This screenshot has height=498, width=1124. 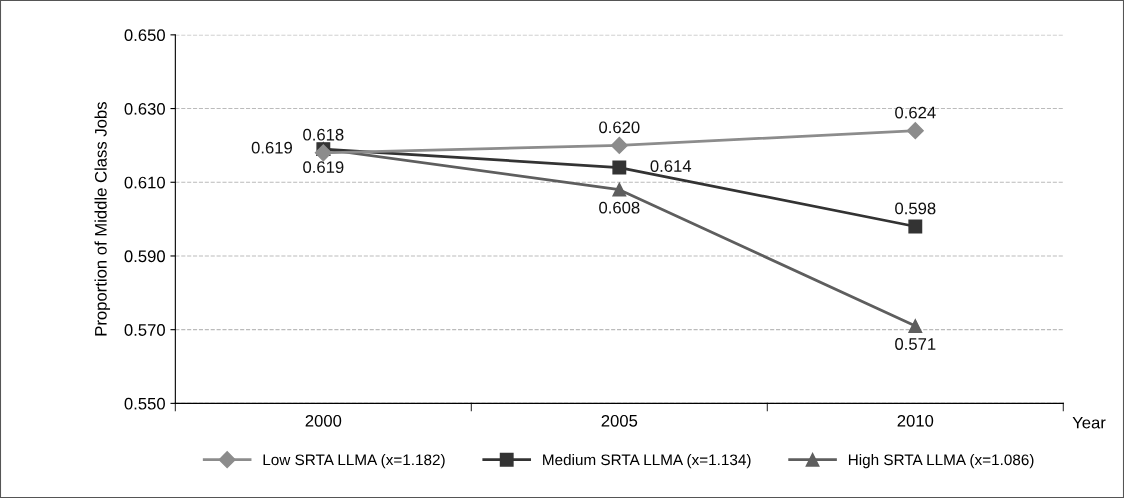 What do you see at coordinates (647, 461) in the screenshot?
I see `legend-label: Medium SRTA LLMA (x=1.134)` at bounding box center [647, 461].